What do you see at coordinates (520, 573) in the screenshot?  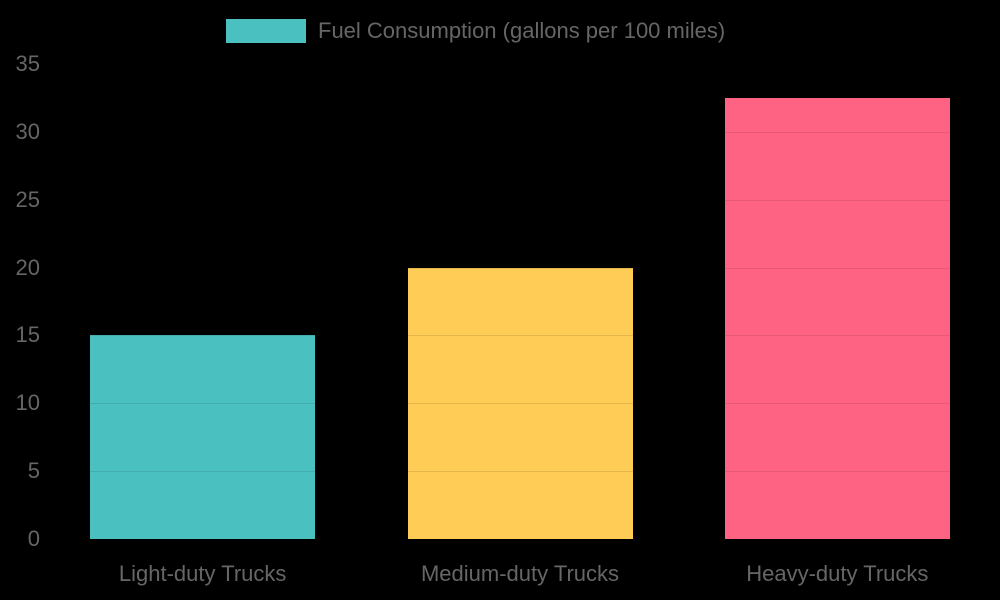 I see `x-axis-tick-label: Medium-duty Trucks` at bounding box center [520, 573].